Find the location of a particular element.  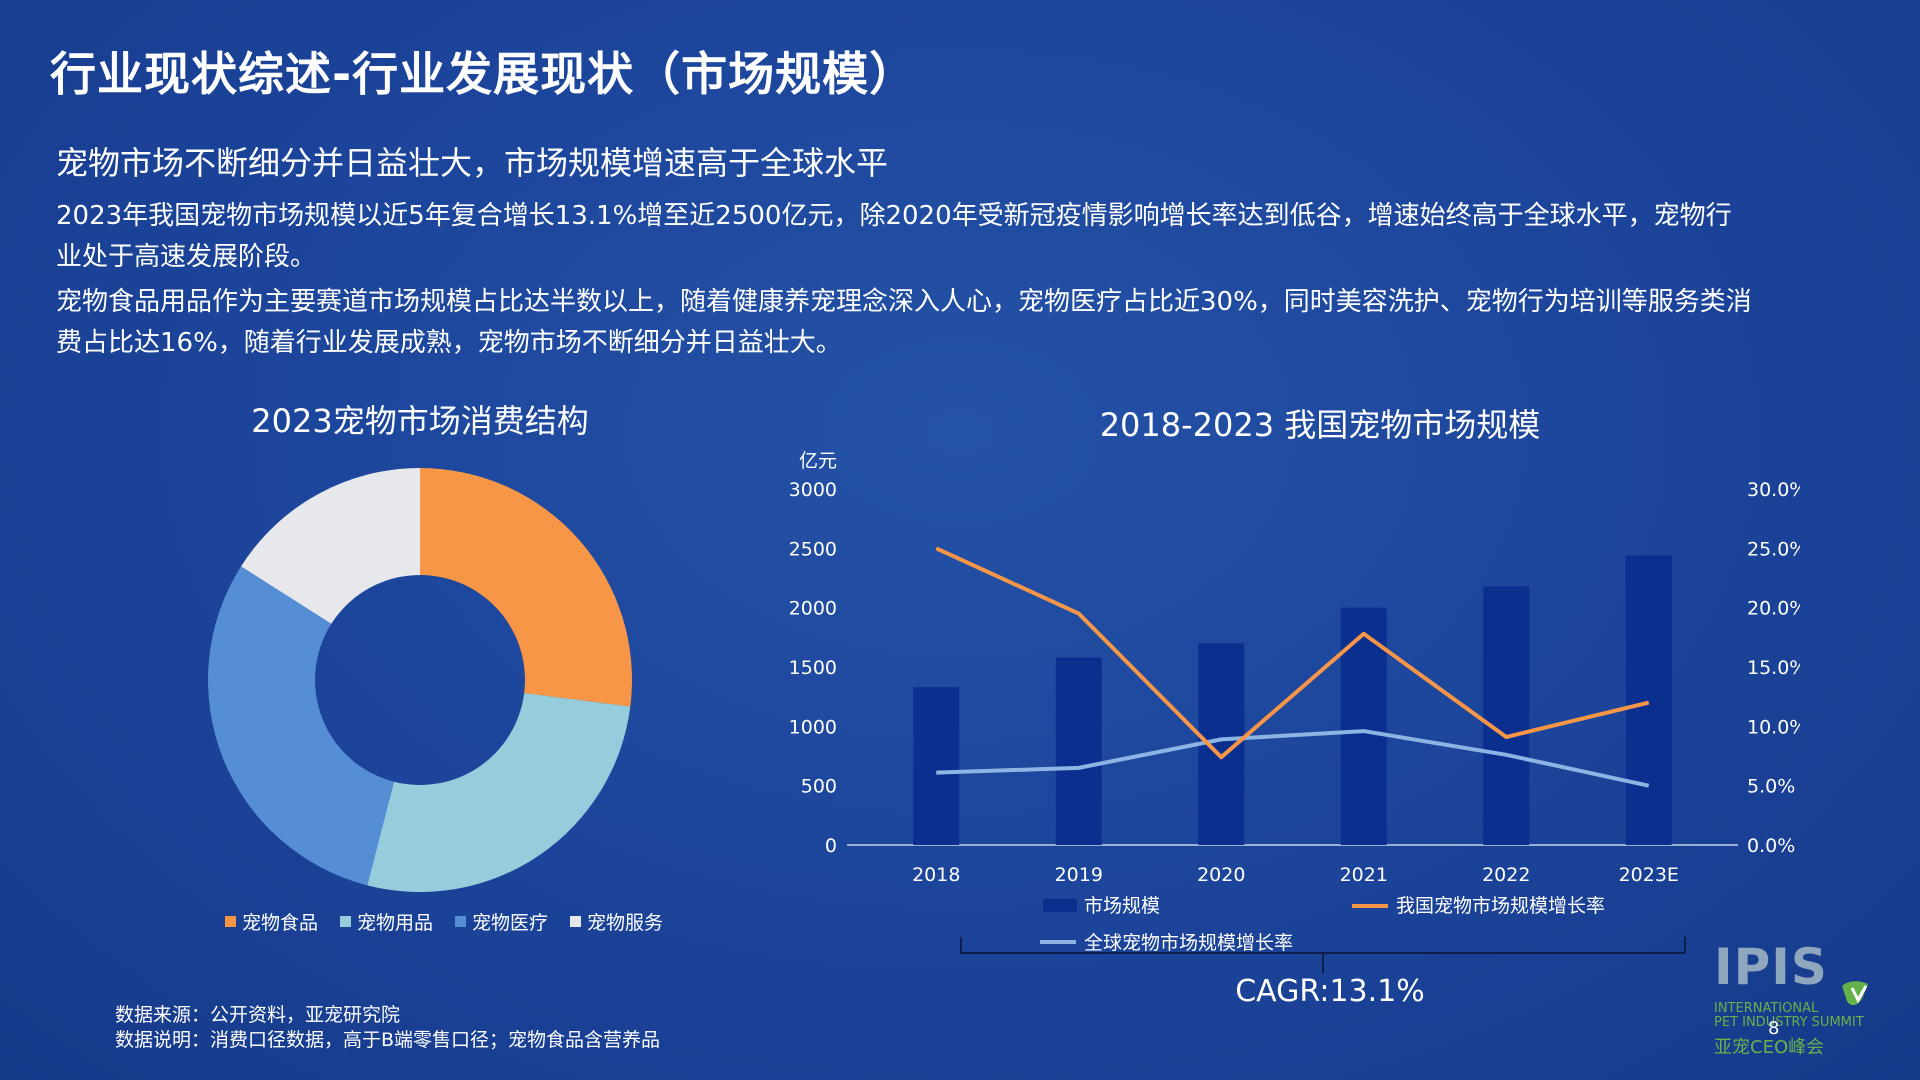

legend-label-global-growth: 全球宠物市场规模增长率 is located at coordinates (1188, 943).